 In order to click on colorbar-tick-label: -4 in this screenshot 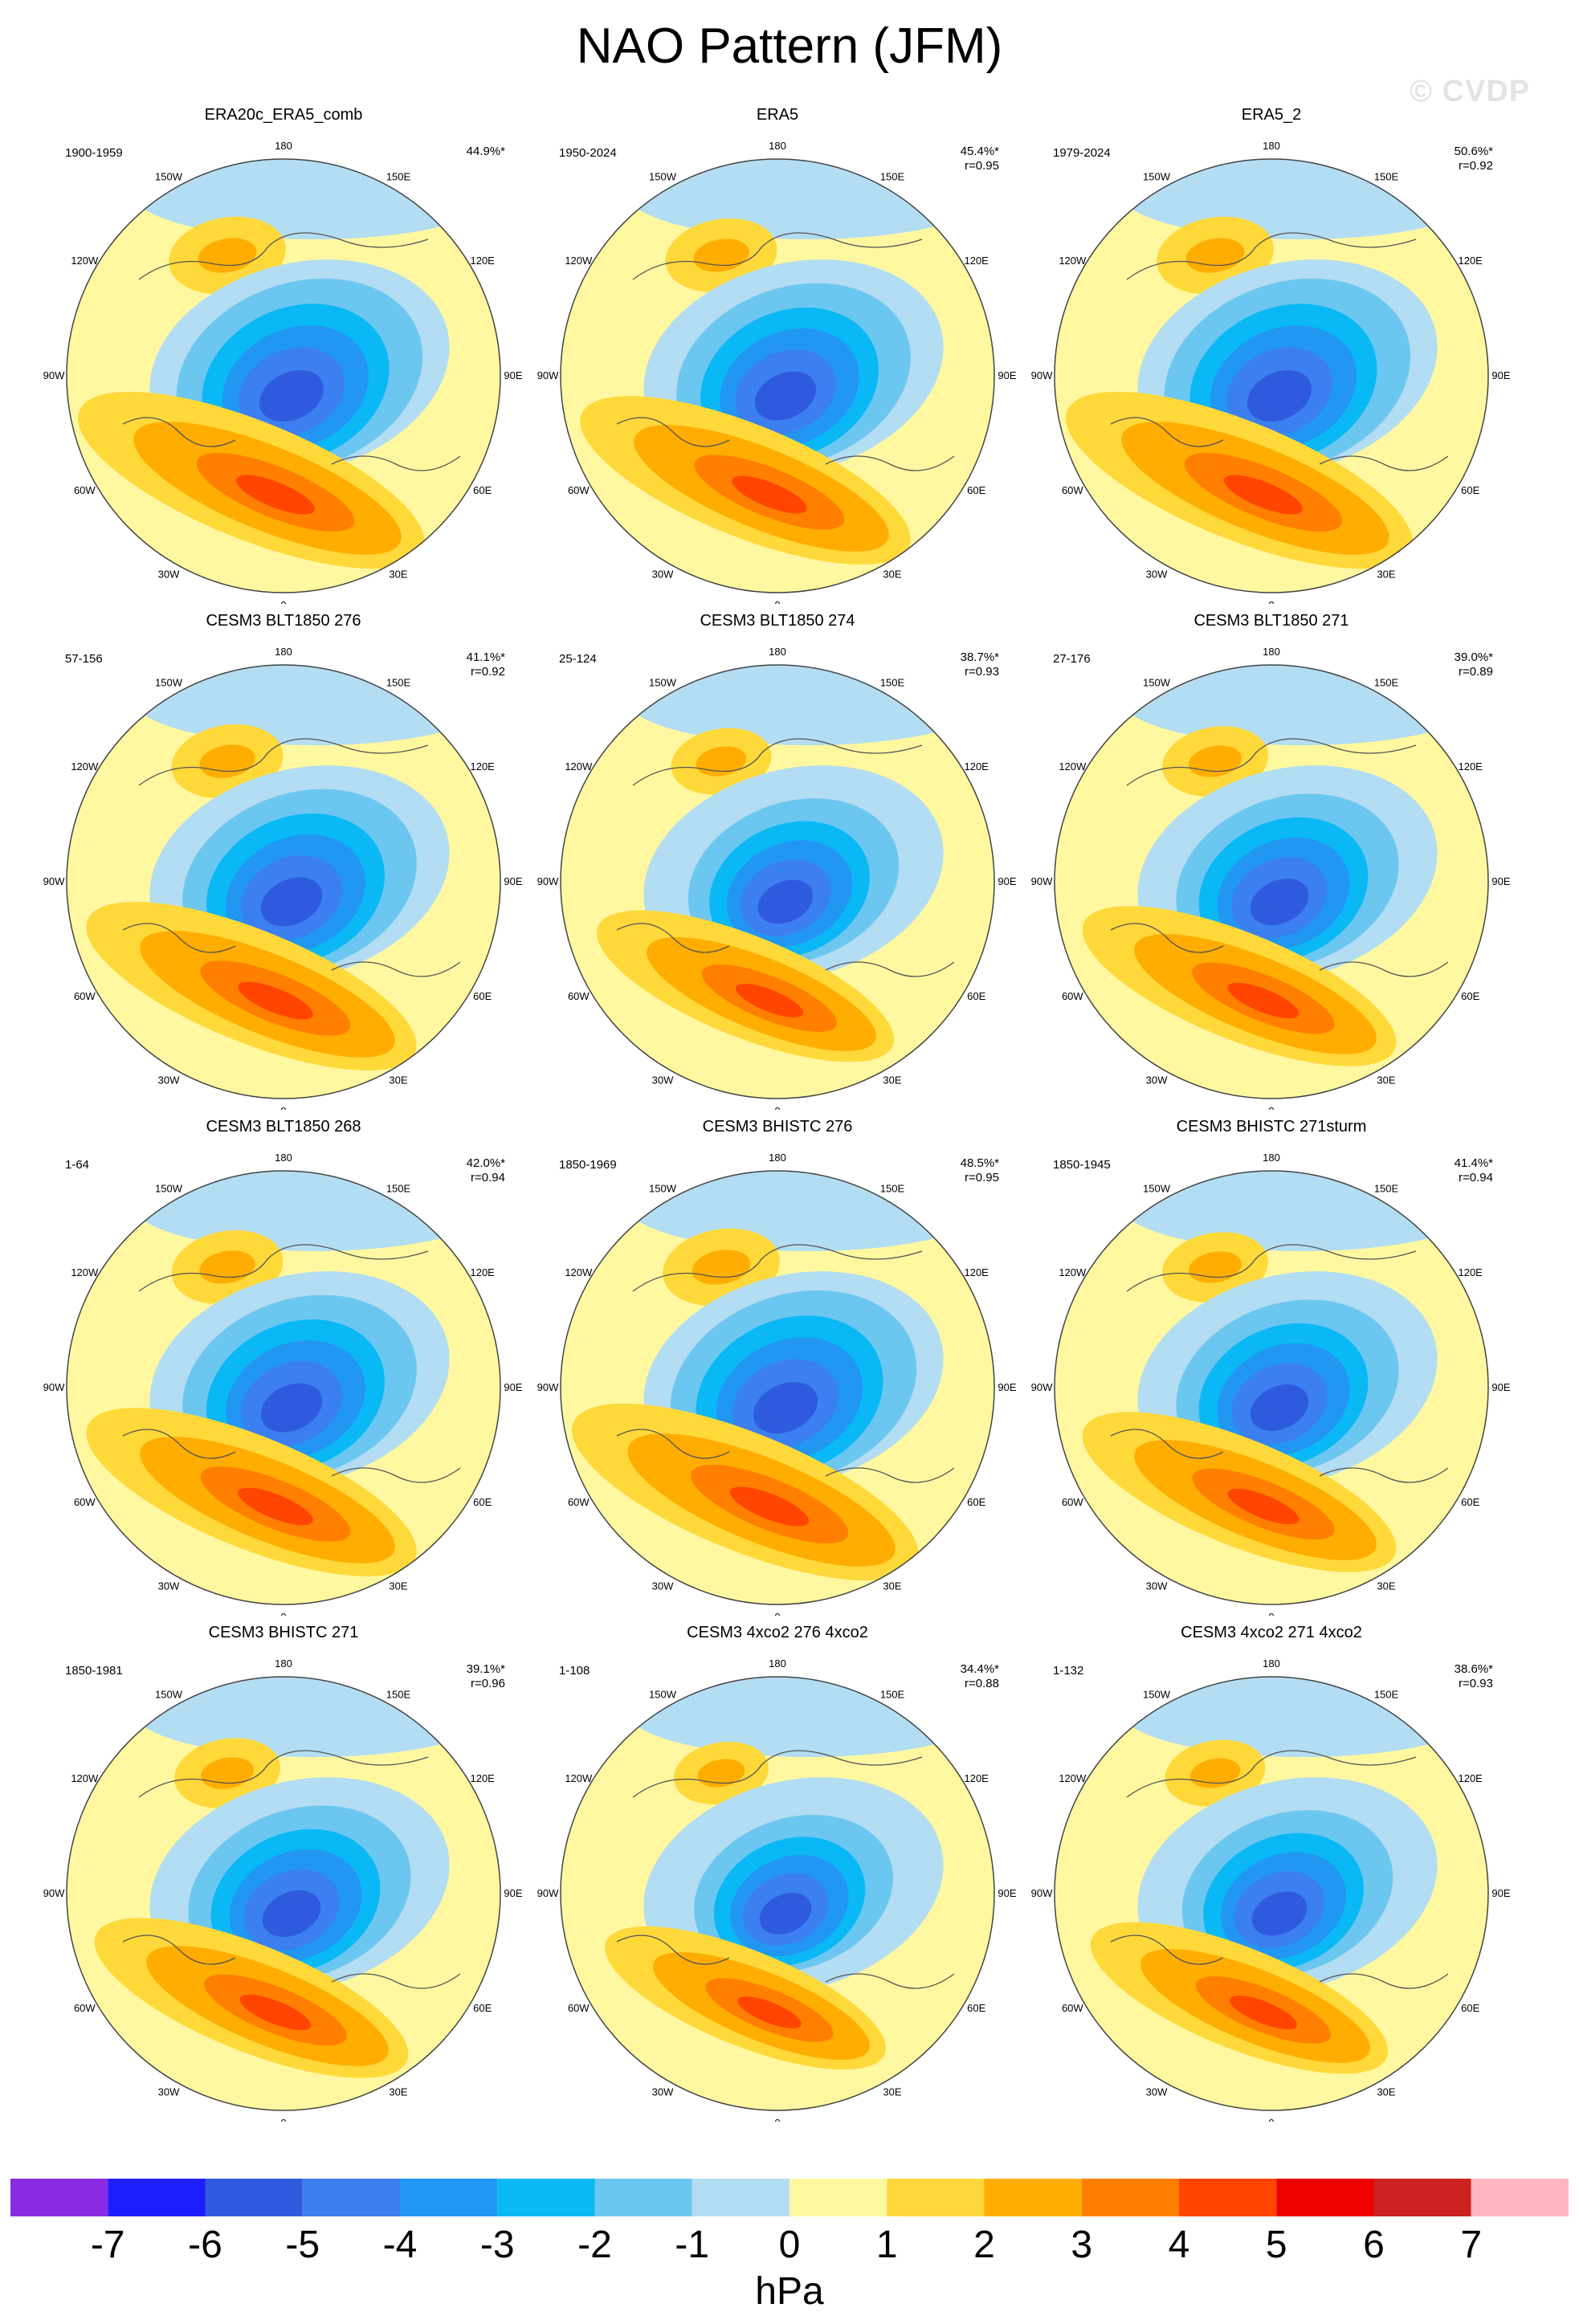, I will do `click(400, 2245)`.